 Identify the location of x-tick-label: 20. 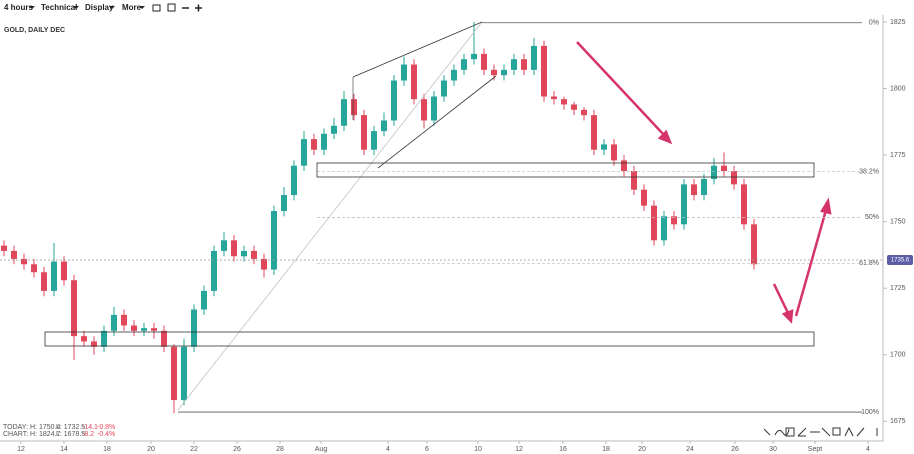
(642, 449).